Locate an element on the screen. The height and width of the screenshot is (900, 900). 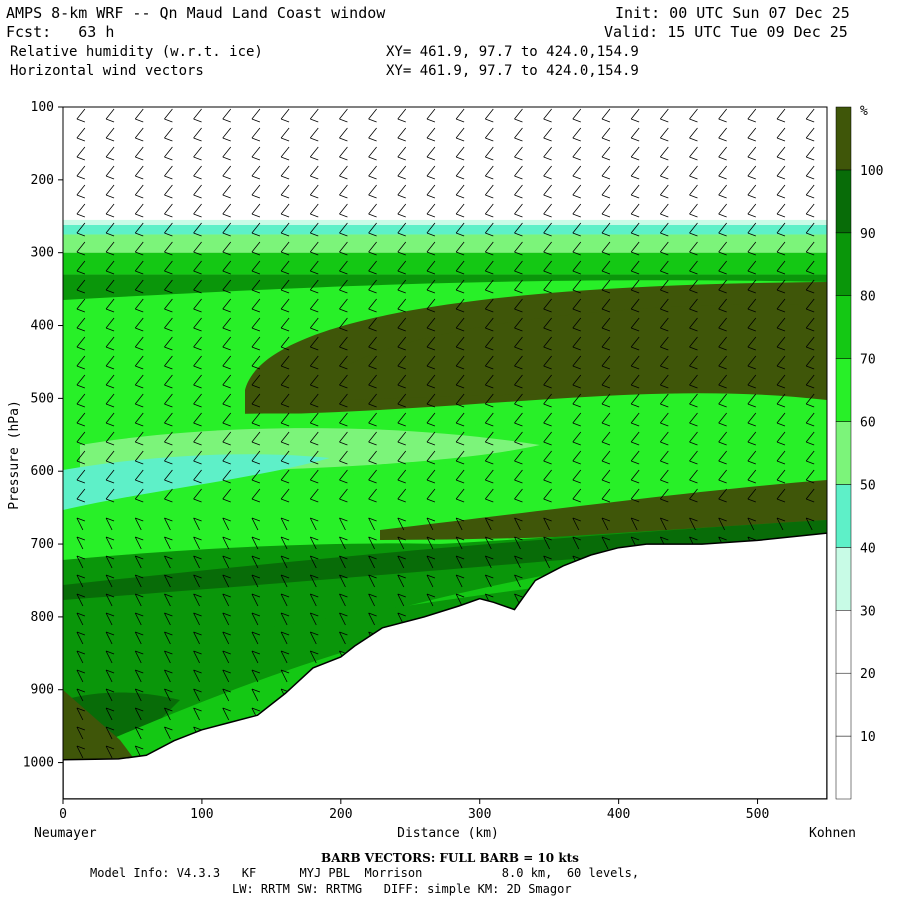
colorbar-label: 90 is located at coordinates (868, 234).